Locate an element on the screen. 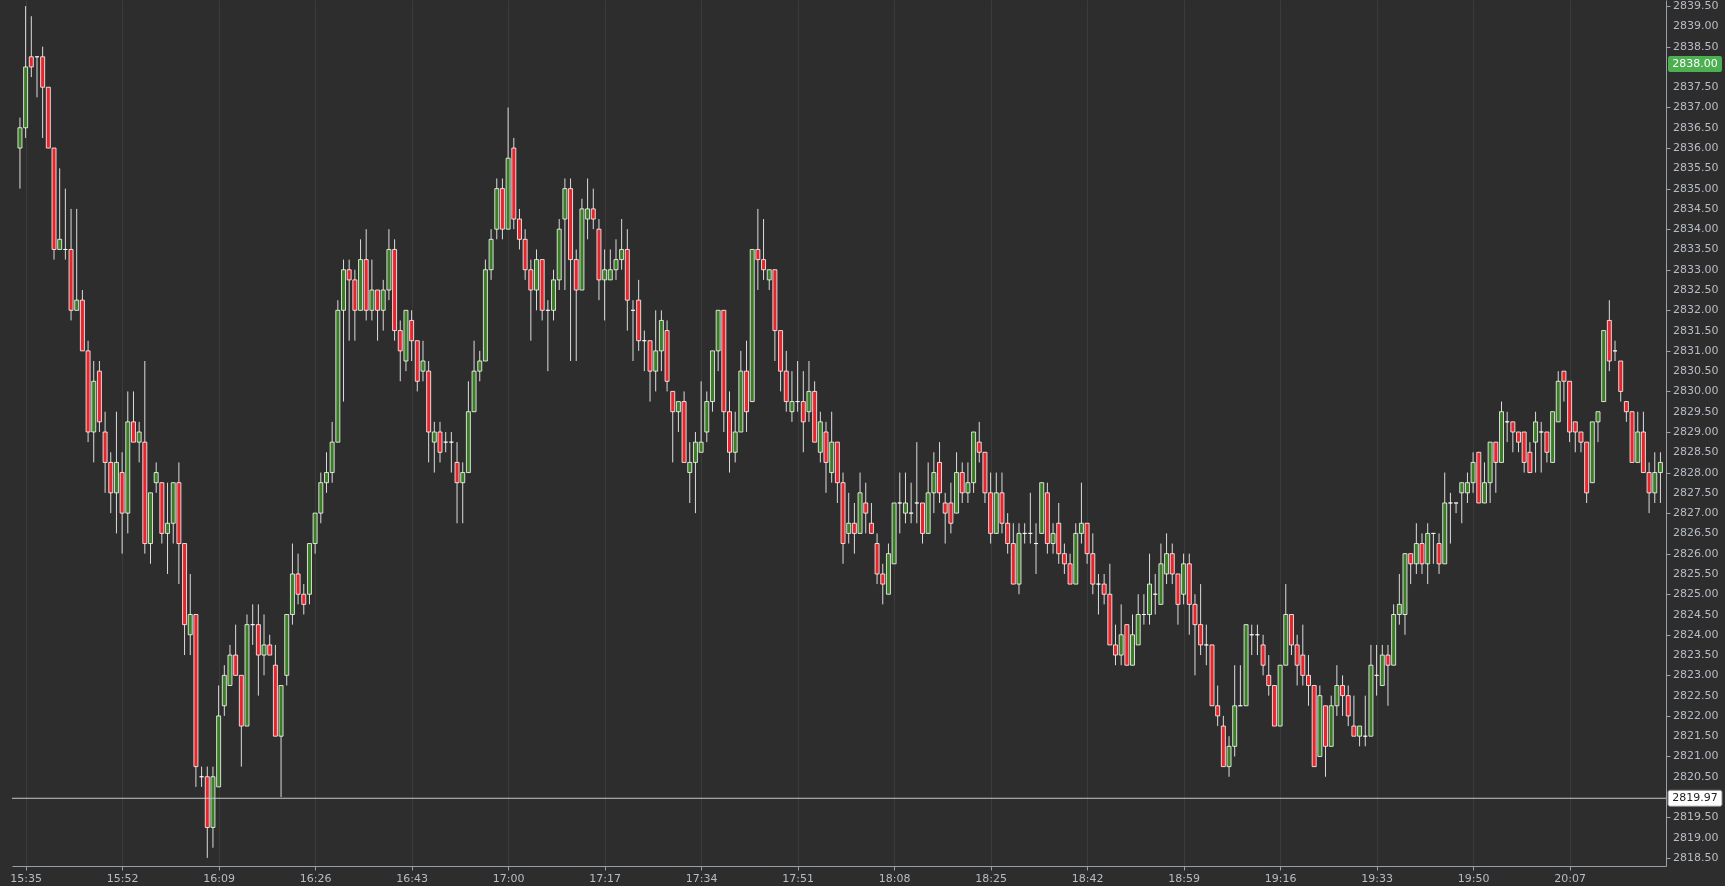 The height and width of the screenshot is (886, 1725). y-tick-label: 2825.50 is located at coordinates (1696, 573).